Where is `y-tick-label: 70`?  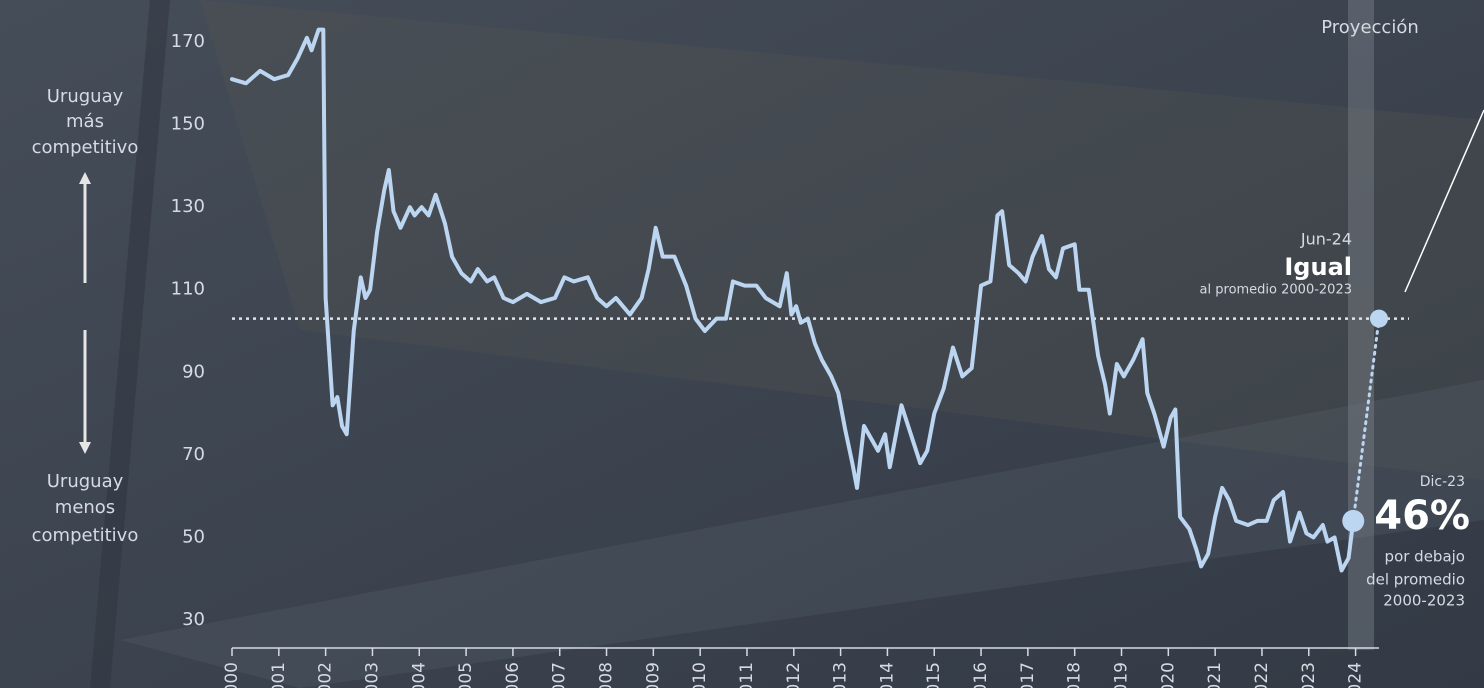
y-tick-label: 70 is located at coordinates (193, 454).